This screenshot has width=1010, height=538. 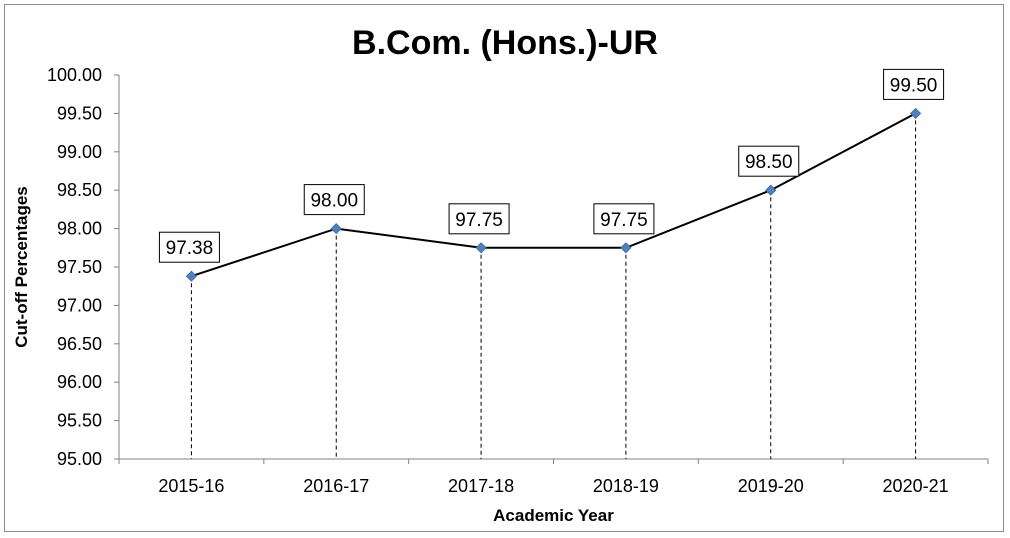 I want to click on x-tick-label: 2019-20, so click(x=771, y=486).